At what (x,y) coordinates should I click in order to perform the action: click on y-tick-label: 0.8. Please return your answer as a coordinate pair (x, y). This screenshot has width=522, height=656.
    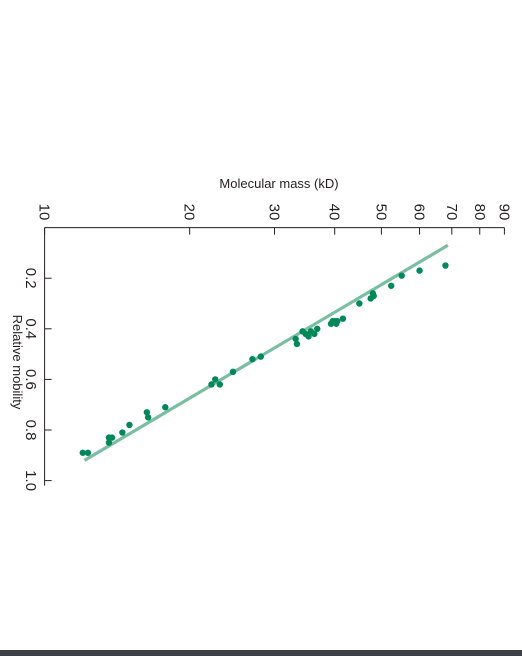
    Looking at the image, I should click on (30, 430).